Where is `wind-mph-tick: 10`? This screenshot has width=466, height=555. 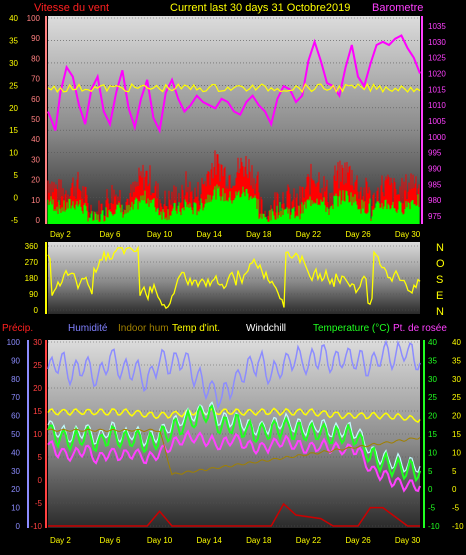
wind-mph-tick: 10 is located at coordinates (13, 153).